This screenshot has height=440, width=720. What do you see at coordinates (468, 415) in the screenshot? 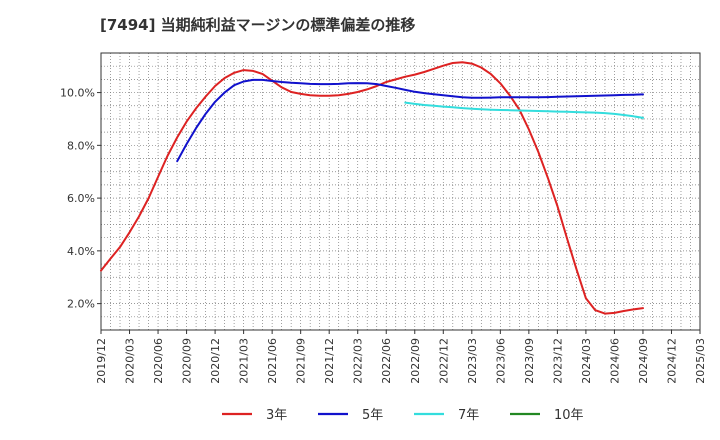
I see `legend-label: 7年` at bounding box center [468, 415].